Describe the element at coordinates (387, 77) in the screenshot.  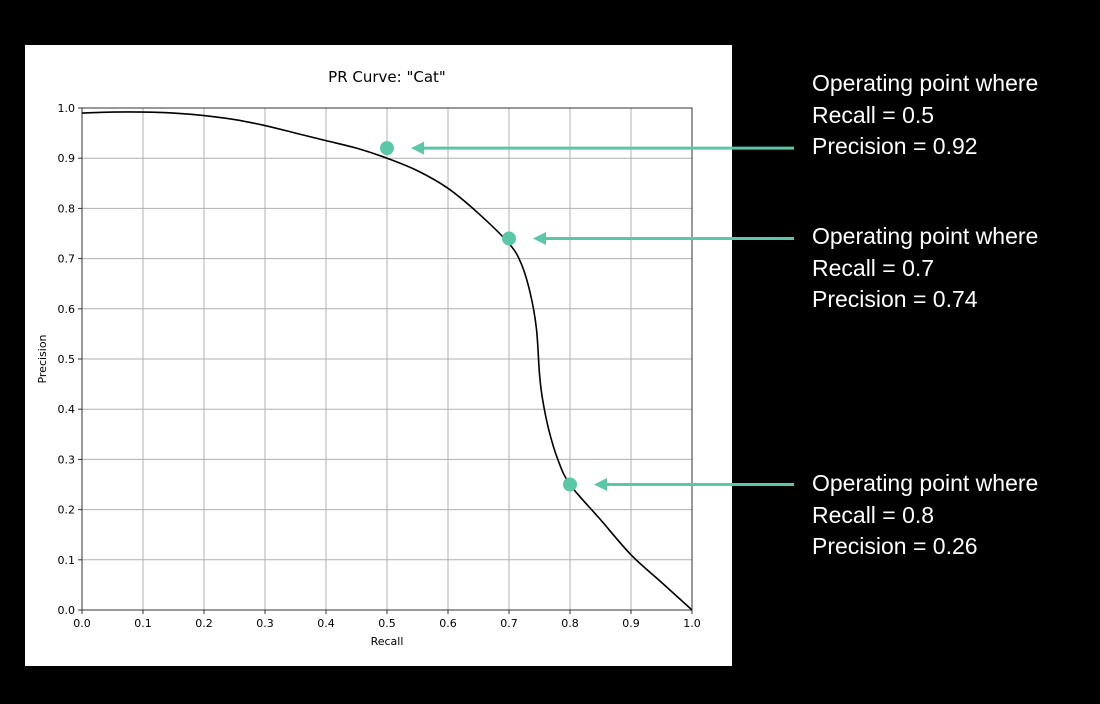
I see `chart-title: PR Curve: "Cat"` at that location.